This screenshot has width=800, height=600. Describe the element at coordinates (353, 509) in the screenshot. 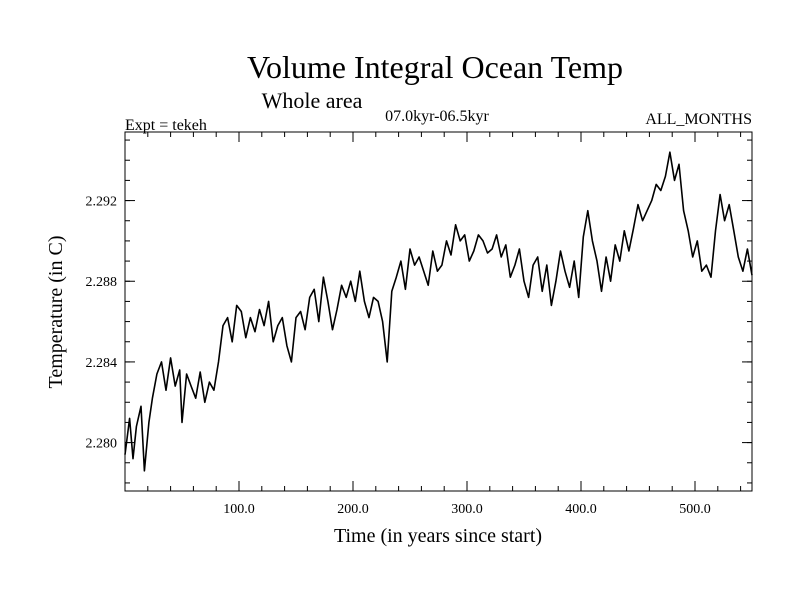

I see `x-tick-label: 200.0` at that location.